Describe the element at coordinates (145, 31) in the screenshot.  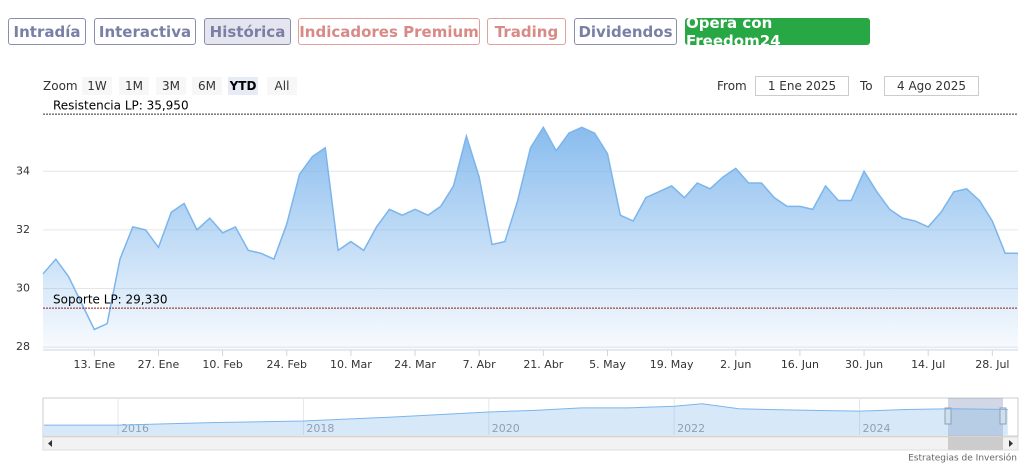
I see `tab: Interactiva` at that location.